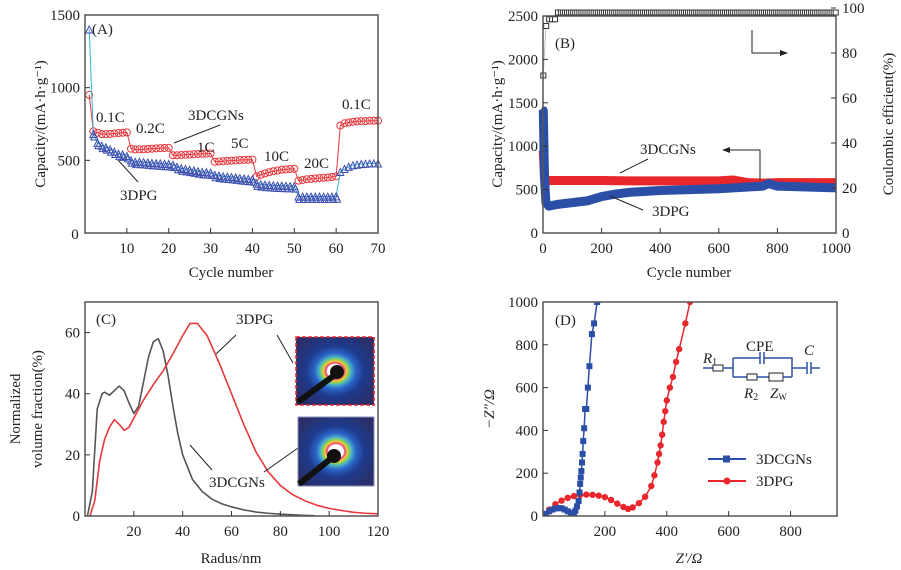 This screenshot has width=901, height=570. I want to click on series-line-3dpg, so click(234, 419).